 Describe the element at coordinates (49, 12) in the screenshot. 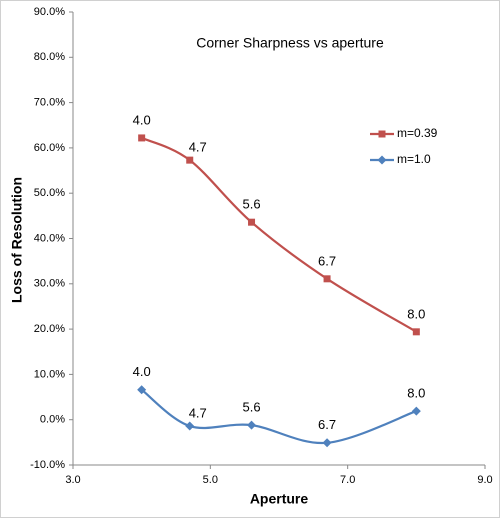

I see `y-tick-label: 90.0%` at that location.